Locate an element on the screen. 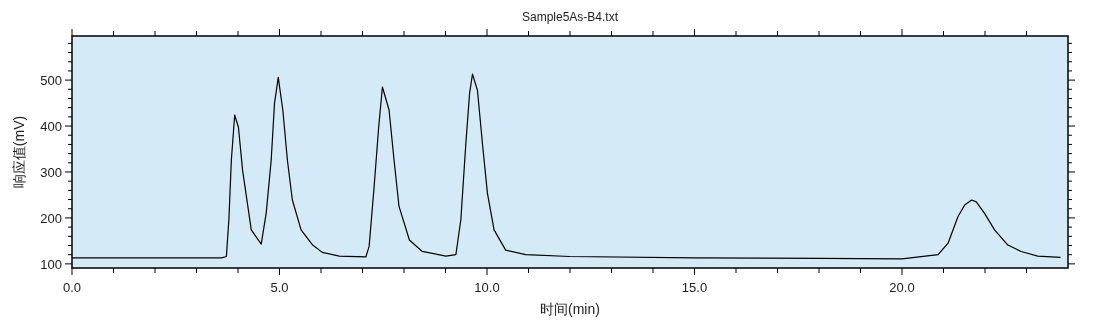  y-tick-label: 400 is located at coordinates (51, 127).